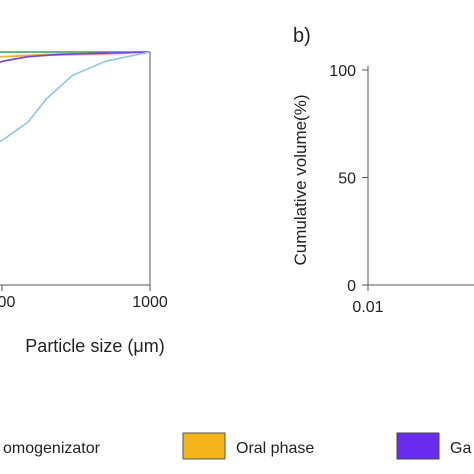  Describe the element at coordinates (52, 448) in the screenshot. I see `legend-label-1: omogenizator` at that location.